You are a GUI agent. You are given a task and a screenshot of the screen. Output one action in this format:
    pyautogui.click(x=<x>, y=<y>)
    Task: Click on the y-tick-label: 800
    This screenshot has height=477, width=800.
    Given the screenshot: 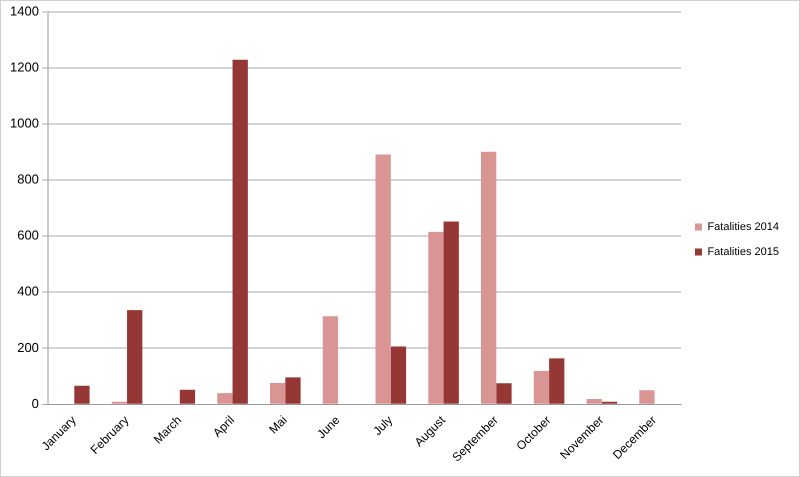 What is the action you would take?
    pyautogui.click(x=28, y=179)
    